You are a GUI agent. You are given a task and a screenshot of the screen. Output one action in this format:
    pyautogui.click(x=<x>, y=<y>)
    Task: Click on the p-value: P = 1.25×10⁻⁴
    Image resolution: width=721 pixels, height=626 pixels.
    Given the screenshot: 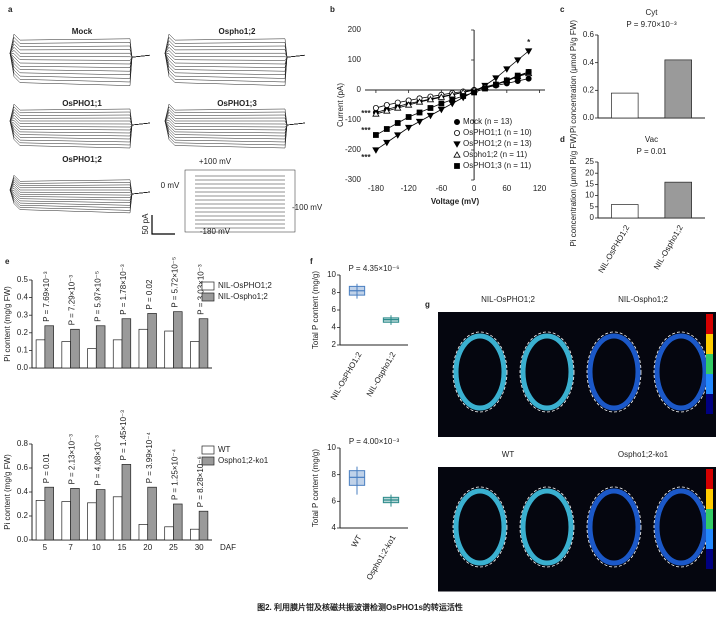 What is the action you would take?
    pyautogui.click(x=175, y=474)
    